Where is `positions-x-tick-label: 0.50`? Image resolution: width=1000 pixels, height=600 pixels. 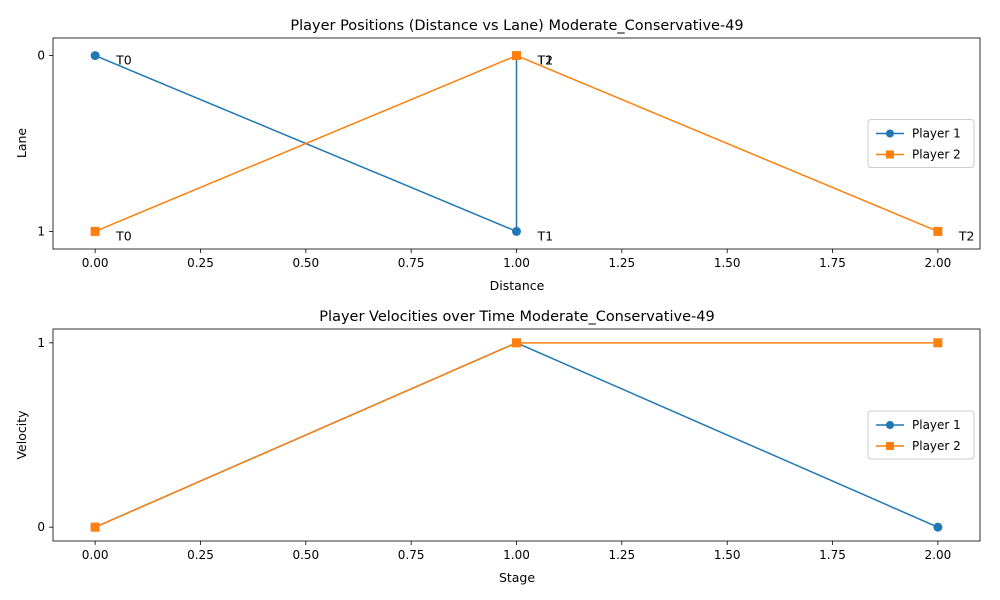 positions-x-tick-label: 0.50 is located at coordinates (305, 263).